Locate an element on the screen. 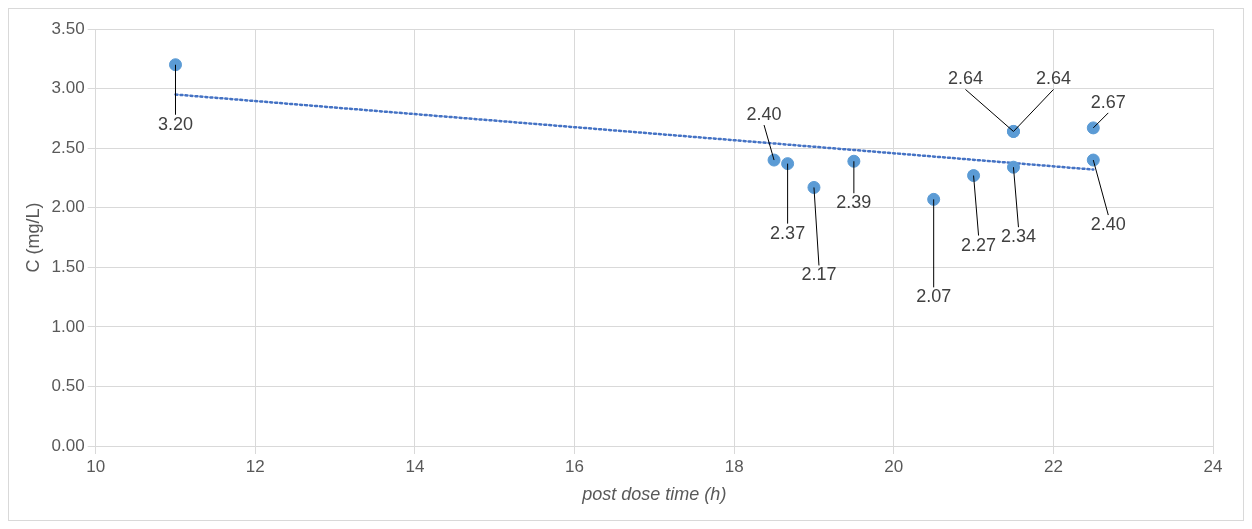 This screenshot has height=529, width=1252. data-label: 2.27 is located at coordinates (979, 244).